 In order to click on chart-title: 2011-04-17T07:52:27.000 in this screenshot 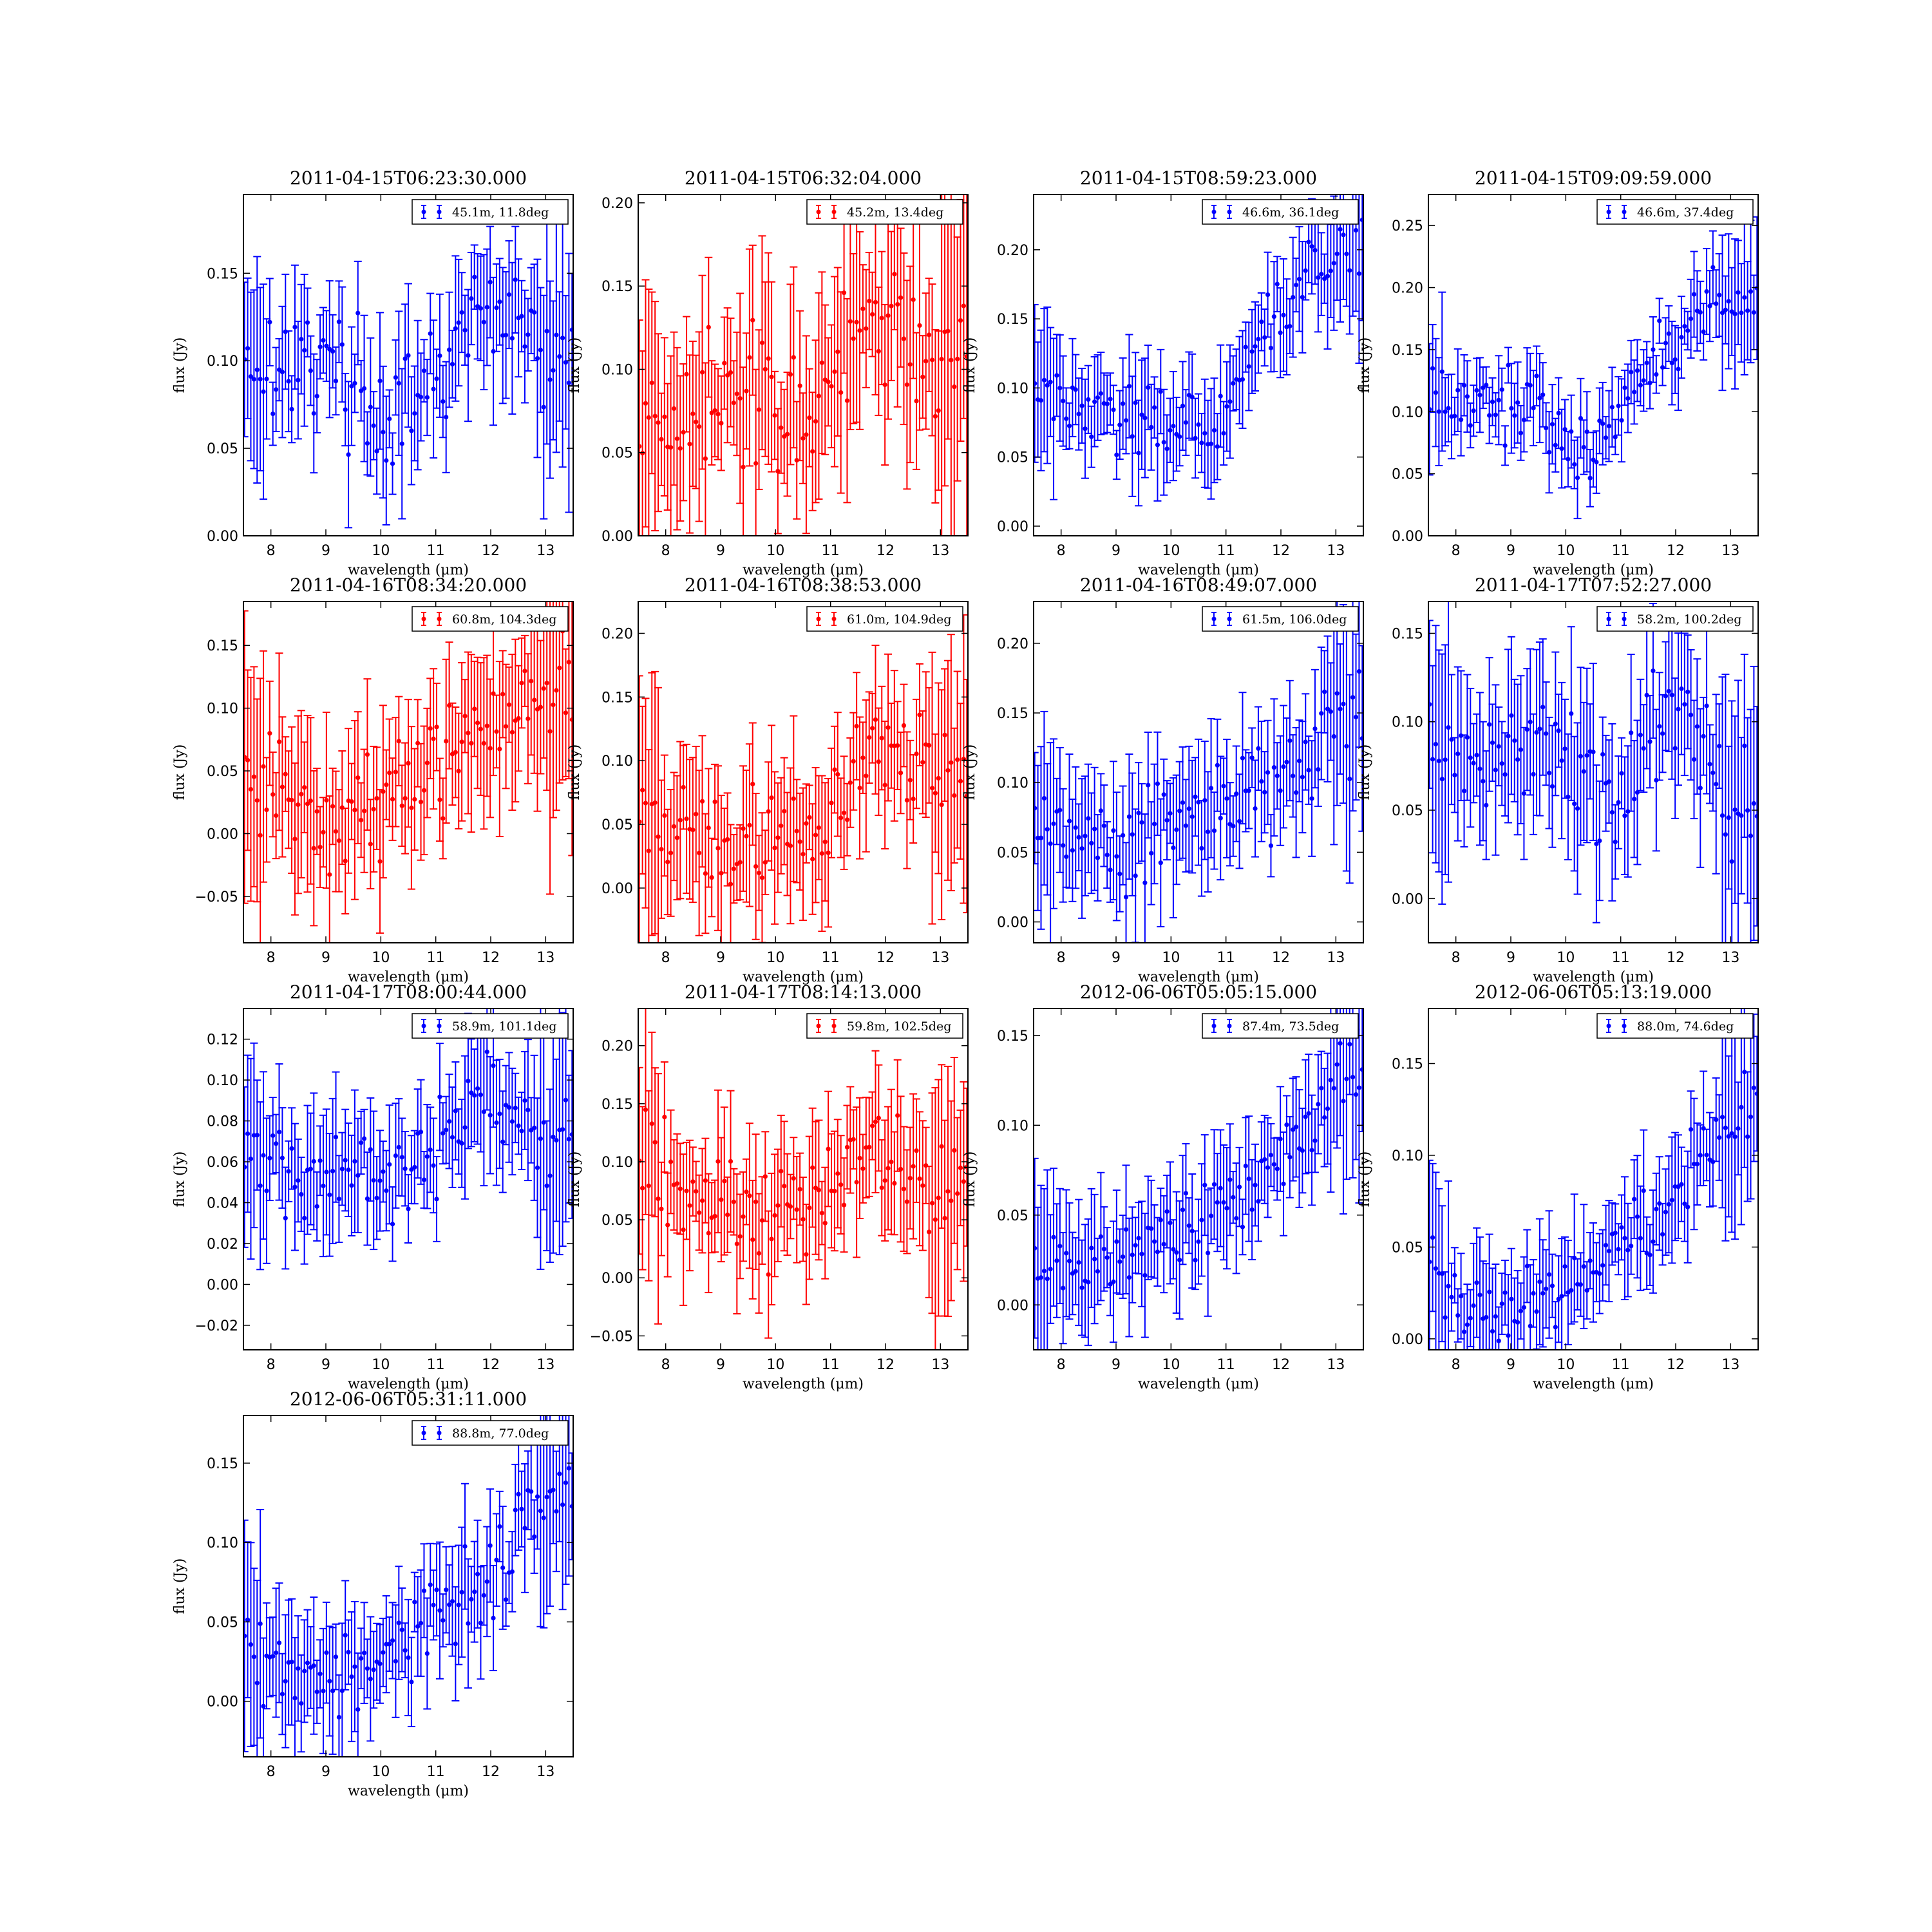, I will do `click(1593, 585)`.